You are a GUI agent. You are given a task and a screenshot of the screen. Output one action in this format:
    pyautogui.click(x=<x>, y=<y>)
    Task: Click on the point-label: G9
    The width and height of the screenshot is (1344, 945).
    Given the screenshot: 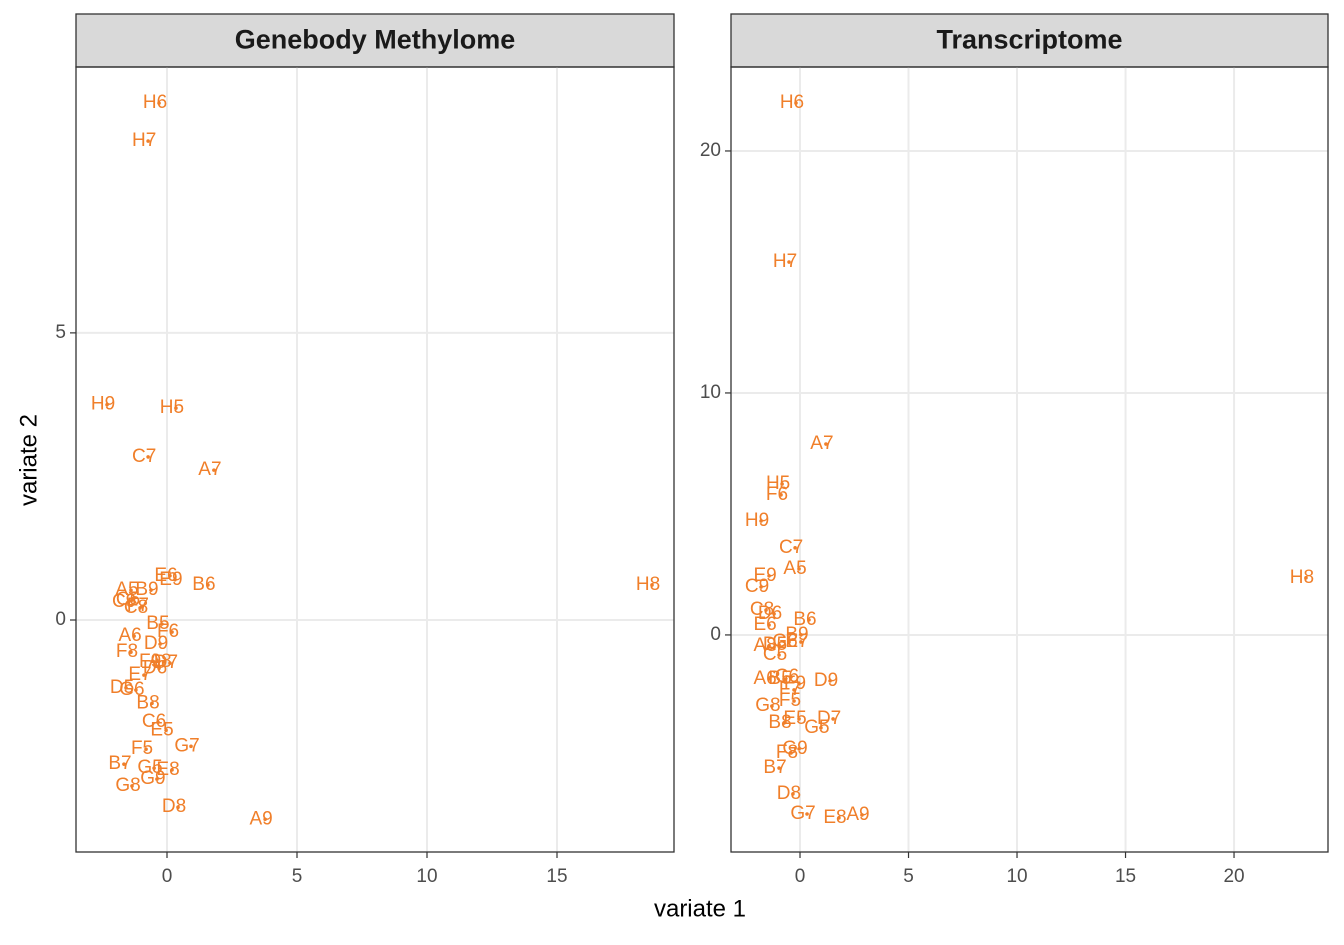 What is the action you would take?
    pyautogui.click(x=794, y=748)
    